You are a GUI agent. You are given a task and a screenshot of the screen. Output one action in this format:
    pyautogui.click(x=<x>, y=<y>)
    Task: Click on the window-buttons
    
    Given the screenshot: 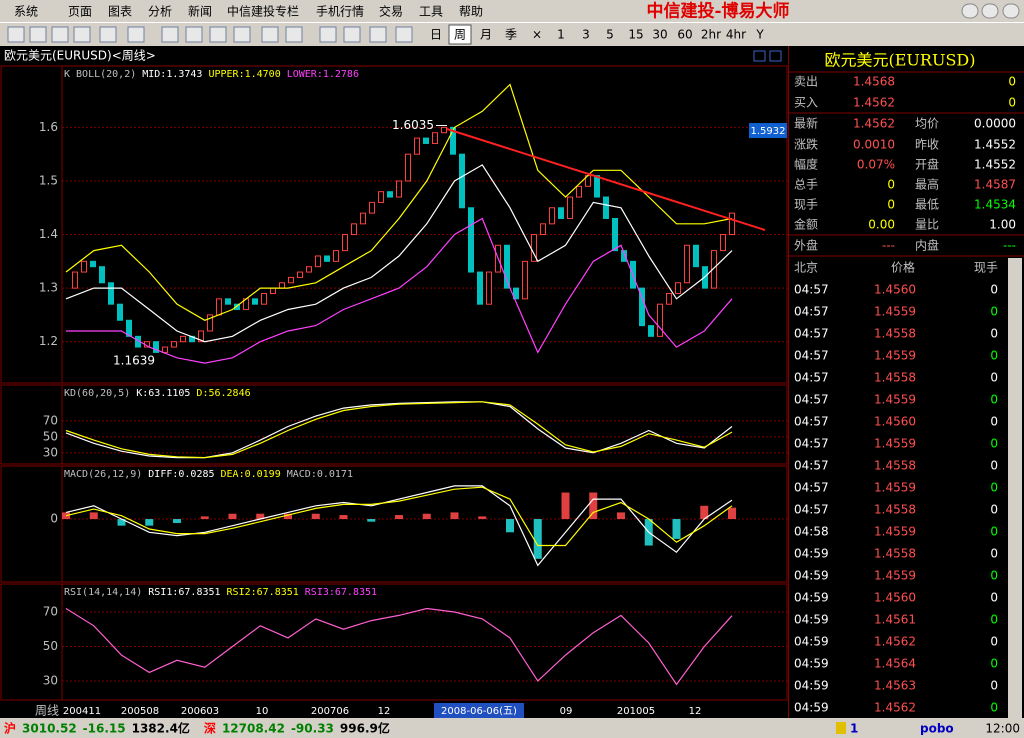 What is the action you would take?
    pyautogui.click(x=990, y=11)
    